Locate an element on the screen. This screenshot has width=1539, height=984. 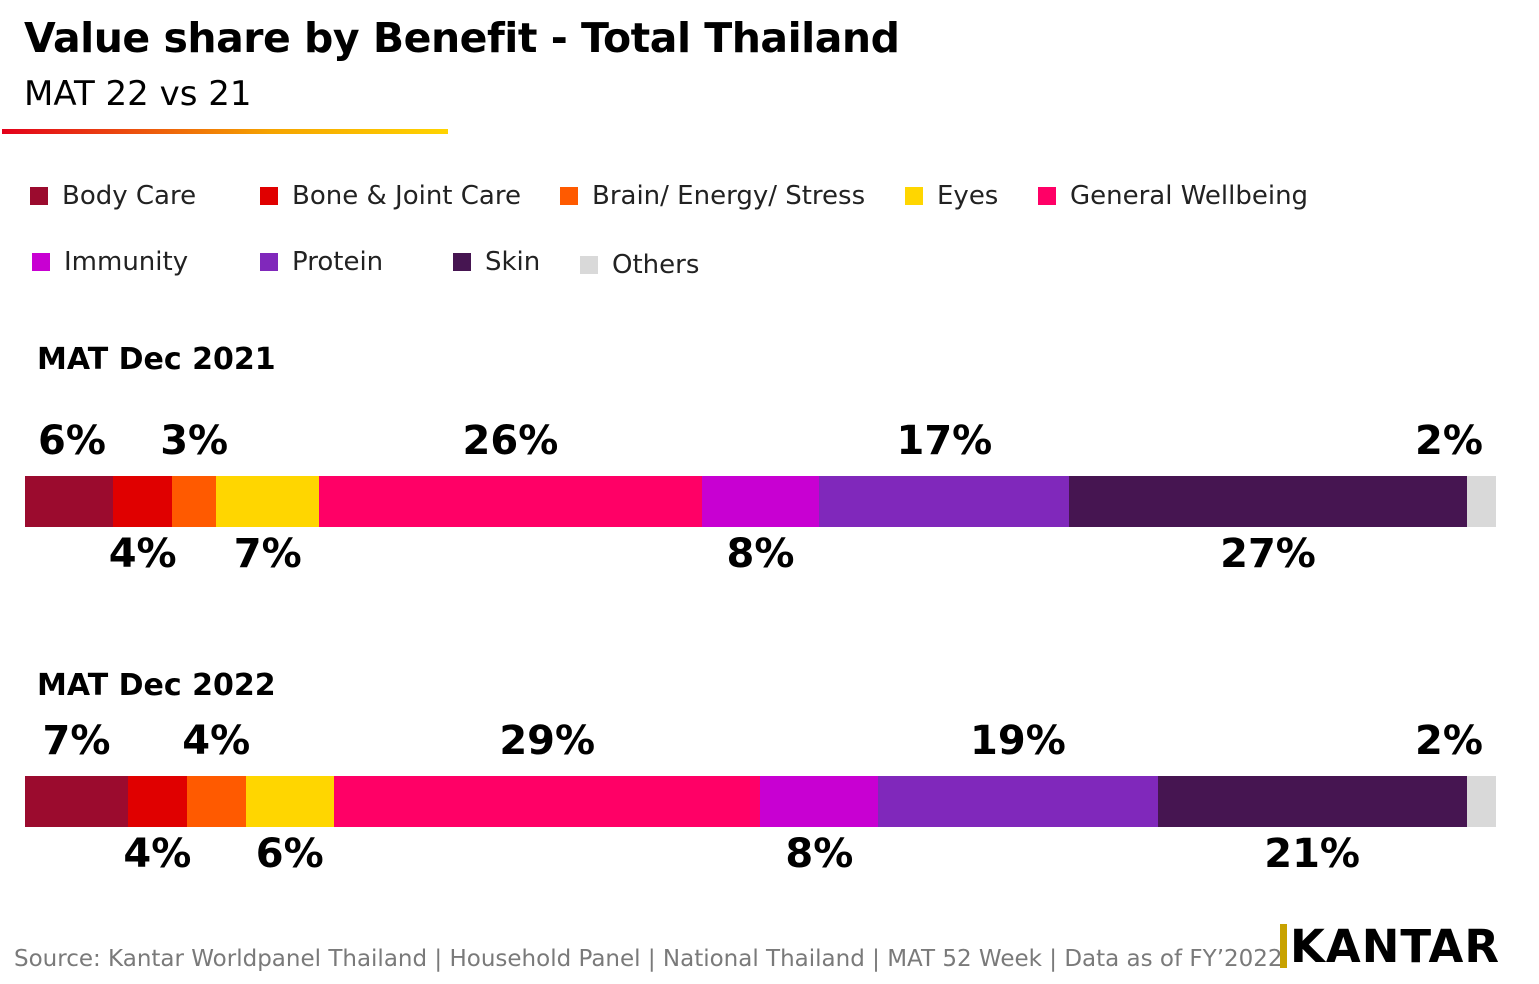
data-label: 21% is located at coordinates (1312, 854).